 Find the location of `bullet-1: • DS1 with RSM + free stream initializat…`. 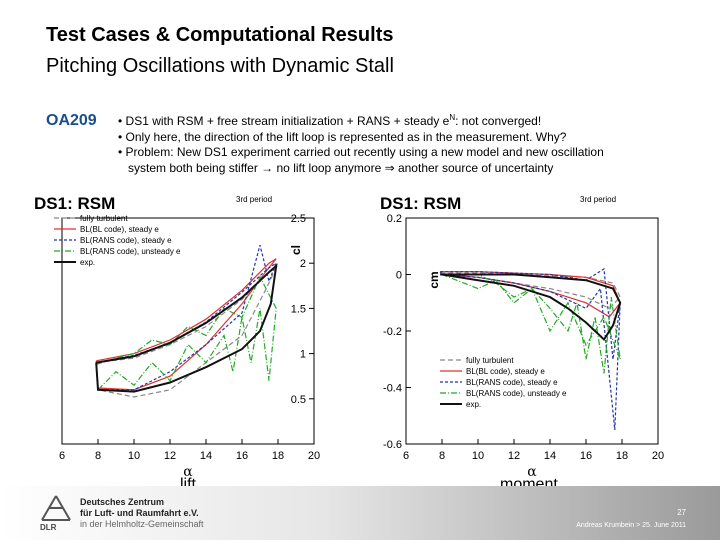

bullet-1: • DS1 with RSM + free stream initializat… is located at coordinates (413, 120).